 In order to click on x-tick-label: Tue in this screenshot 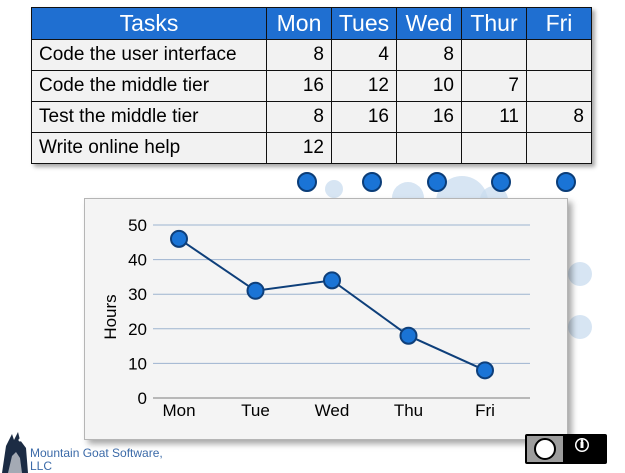, I will do `click(255, 410)`.